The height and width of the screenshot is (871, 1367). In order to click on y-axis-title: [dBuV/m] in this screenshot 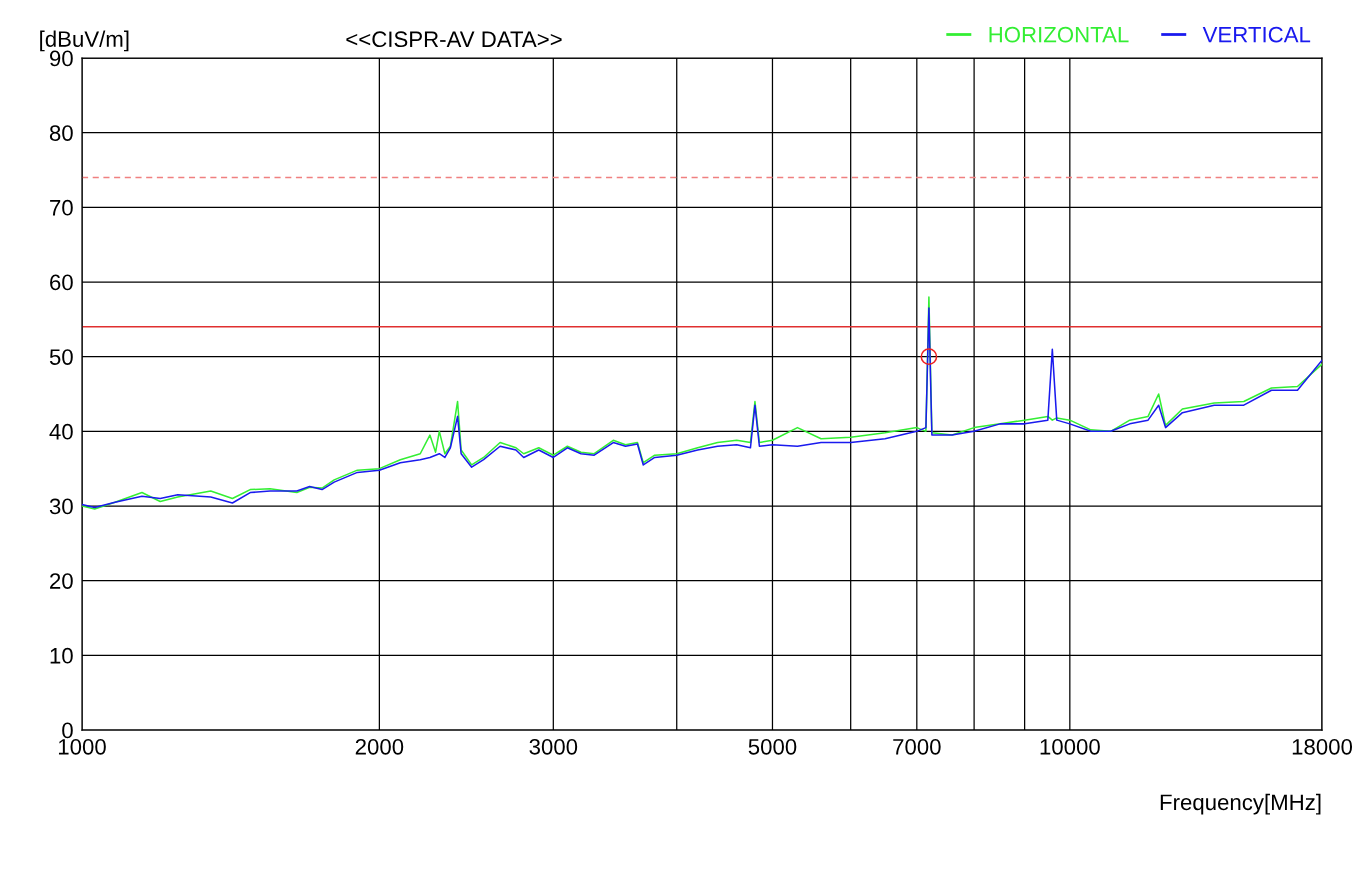, I will do `click(84, 41)`.